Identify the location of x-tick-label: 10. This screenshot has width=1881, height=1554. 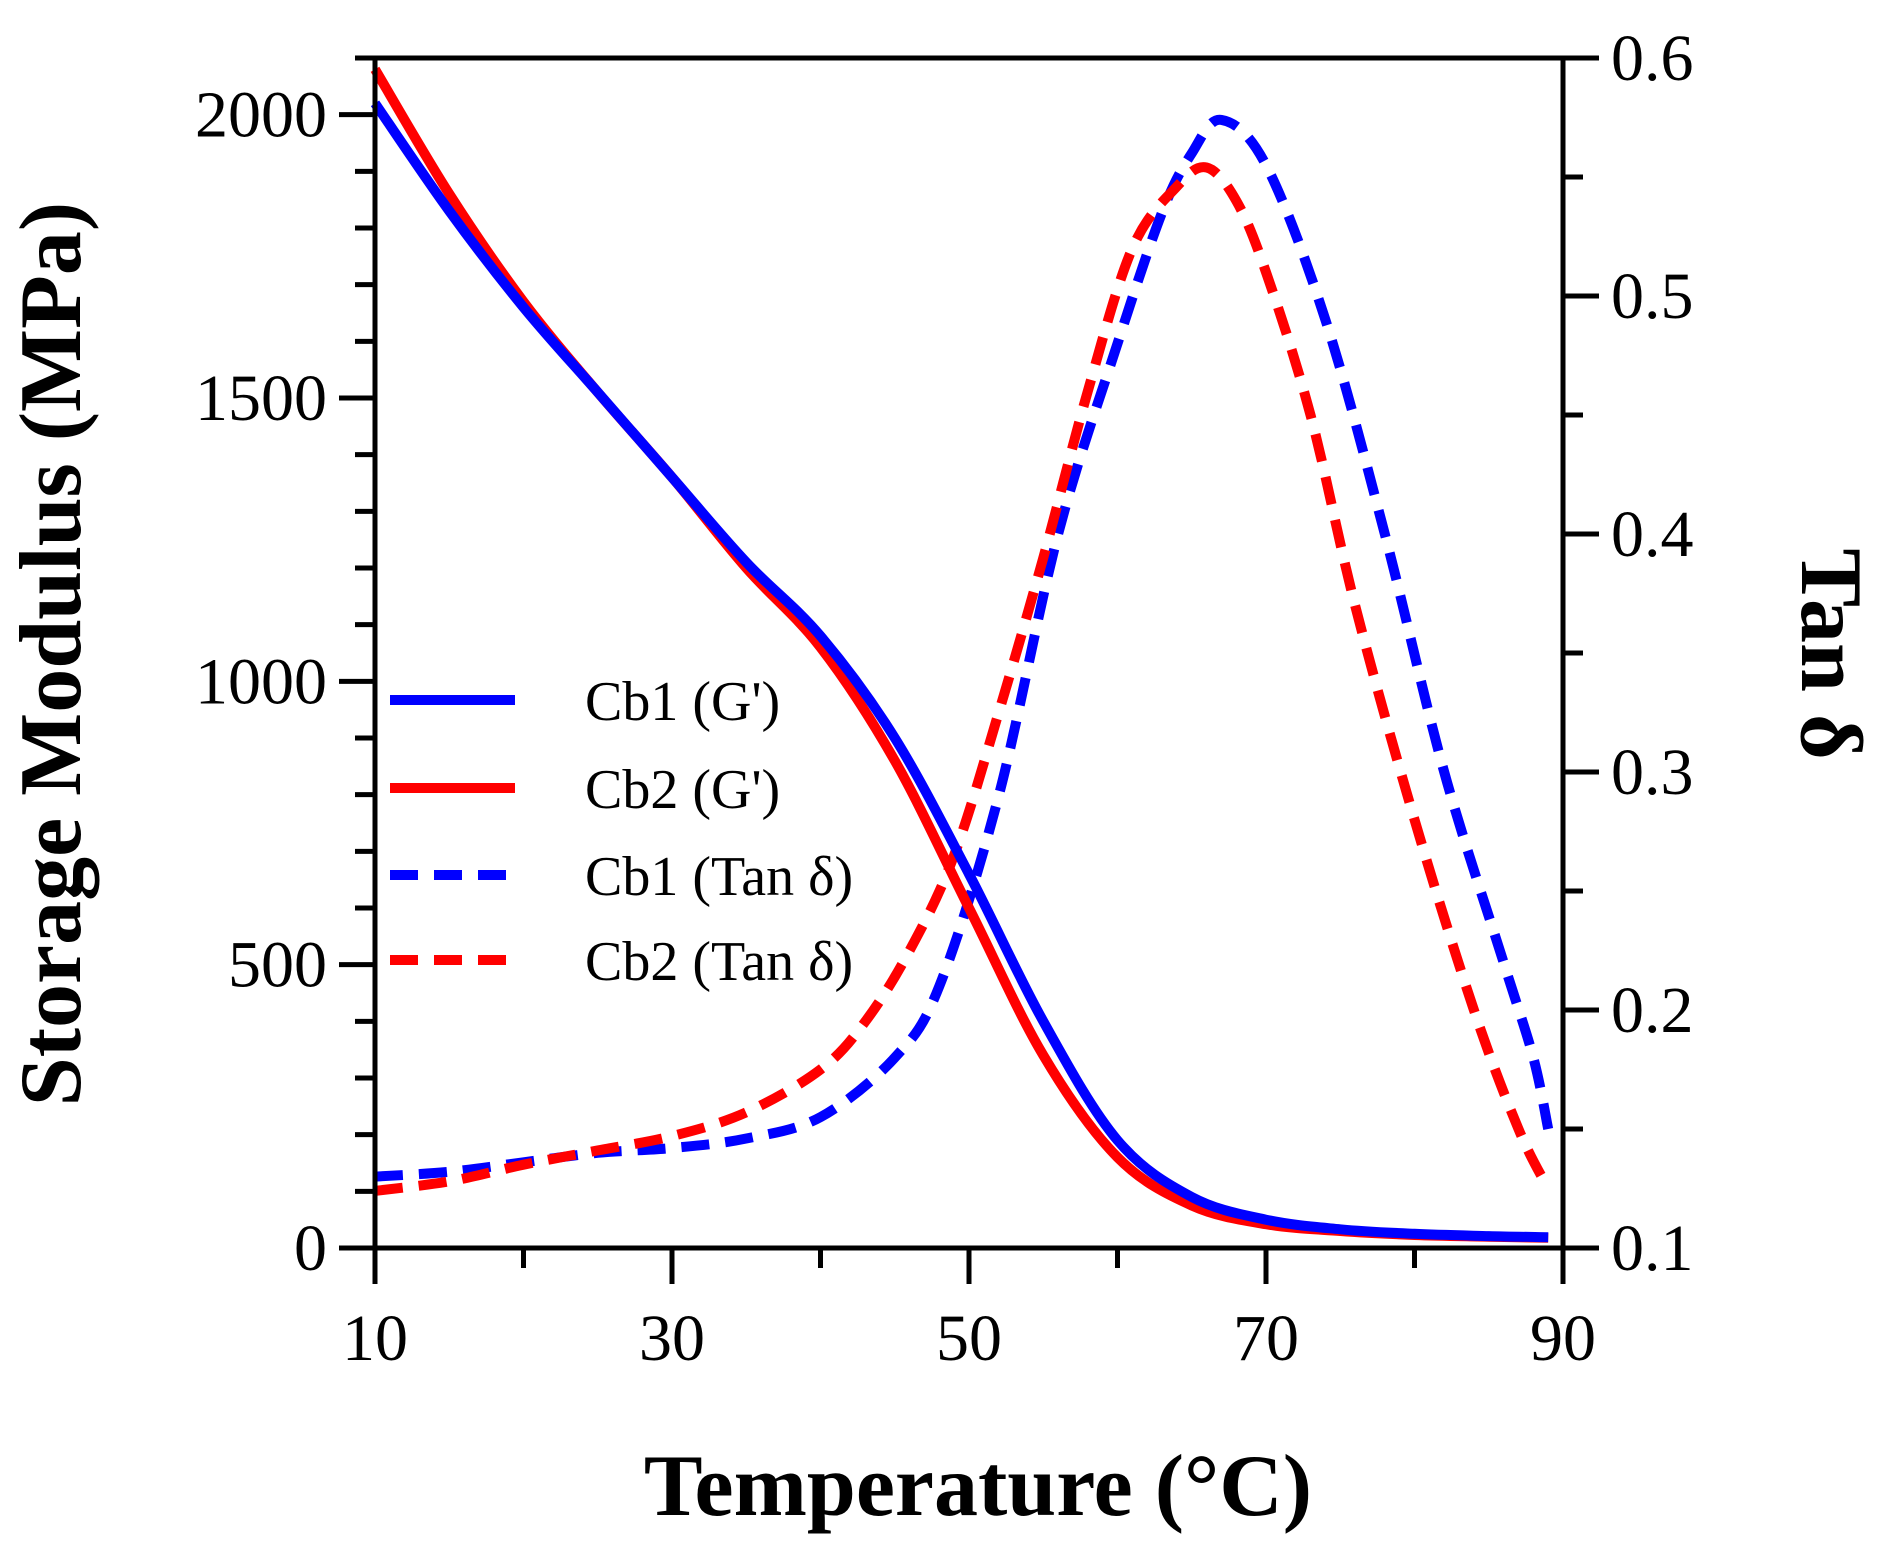
(375, 1338).